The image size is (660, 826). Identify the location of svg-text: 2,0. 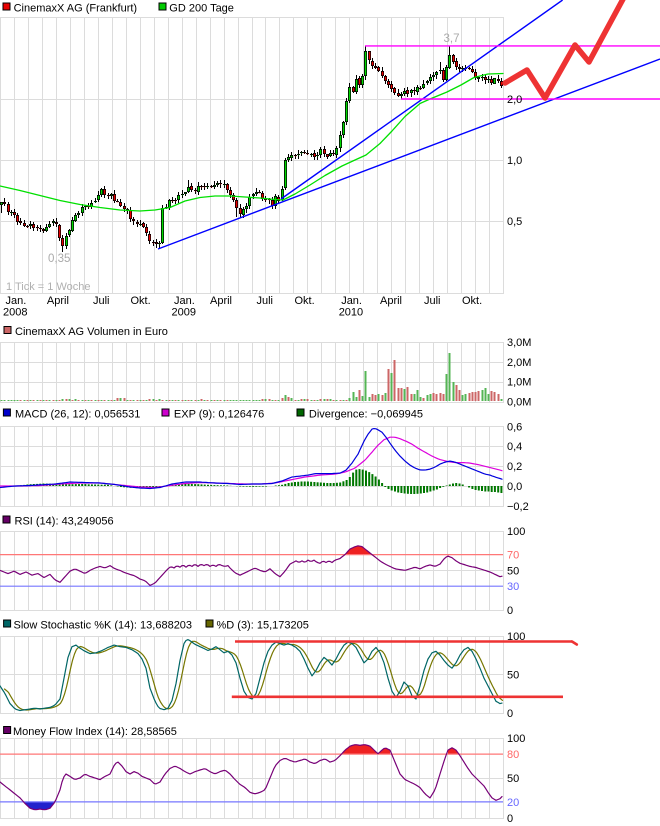
(514, 100).